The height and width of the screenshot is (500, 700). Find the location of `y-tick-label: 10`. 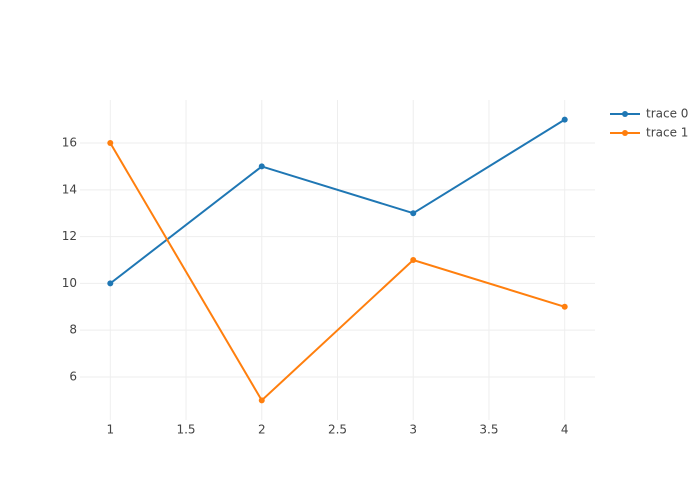

y-tick-label: 10 is located at coordinates (69, 283).